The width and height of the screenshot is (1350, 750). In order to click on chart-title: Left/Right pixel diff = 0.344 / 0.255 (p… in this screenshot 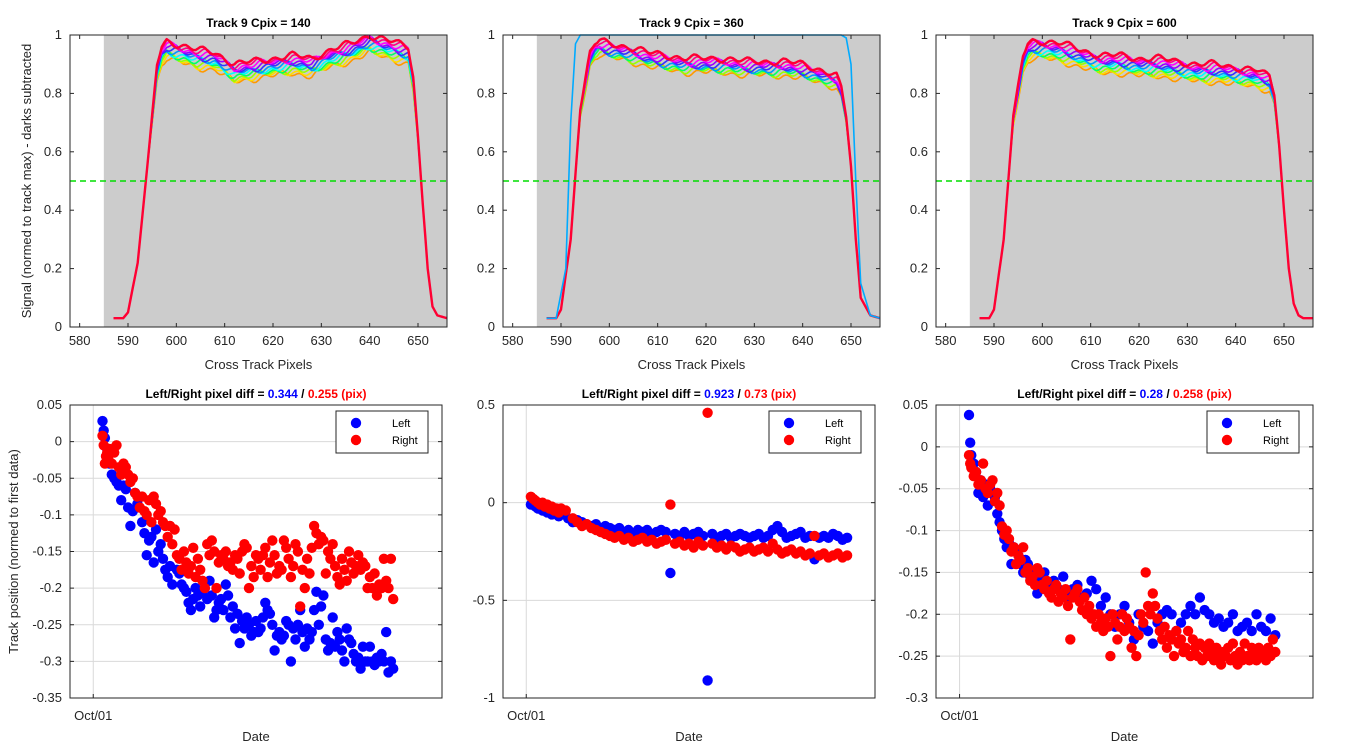, I will do `click(255, 394)`.